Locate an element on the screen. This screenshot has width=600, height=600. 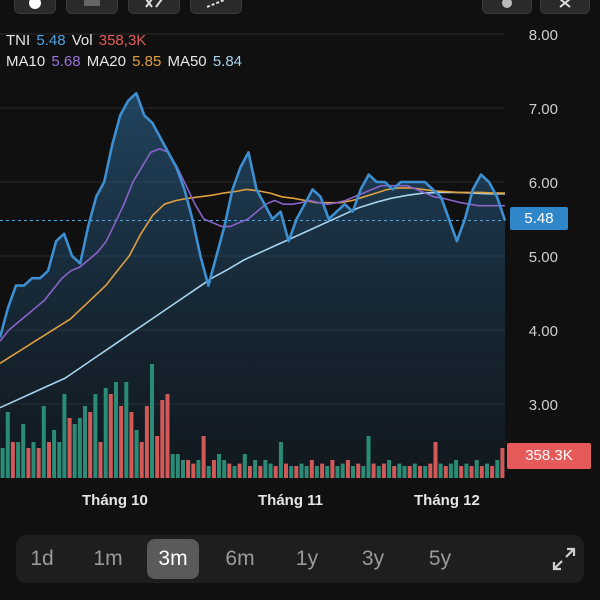
current-price-tag: 5.48 is located at coordinates (539, 218).